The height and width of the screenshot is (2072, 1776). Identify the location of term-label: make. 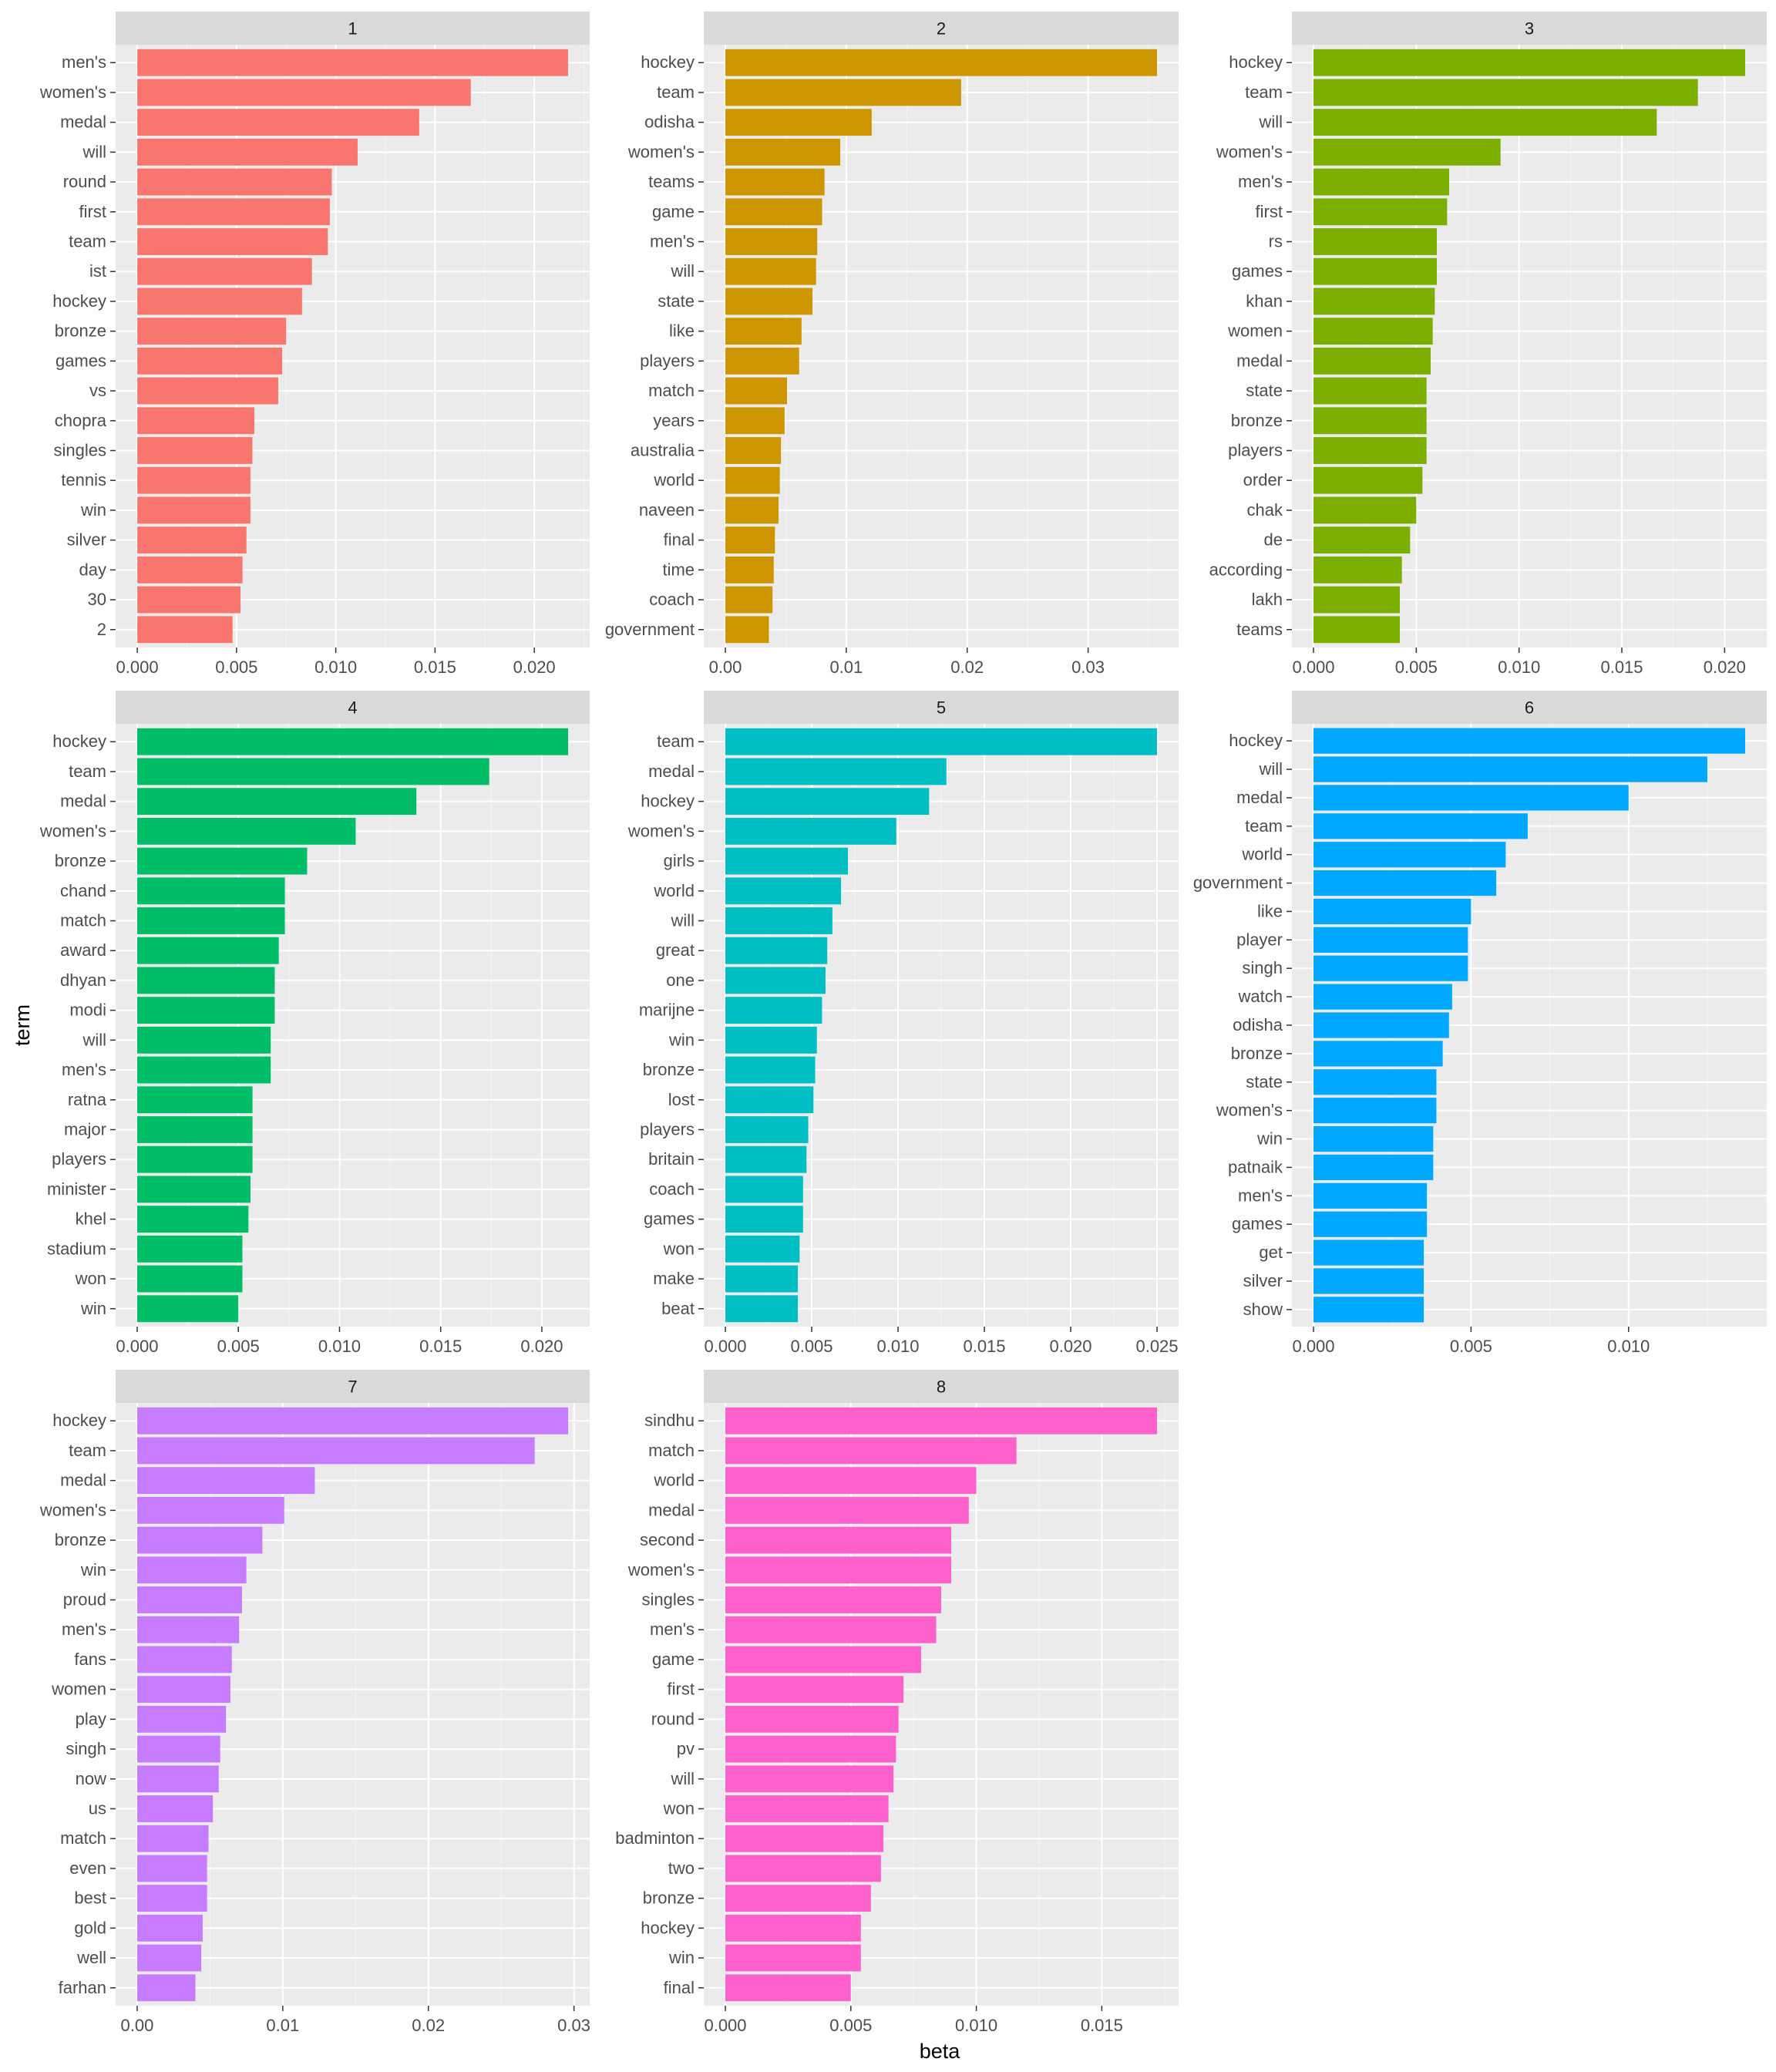
(674, 1278).